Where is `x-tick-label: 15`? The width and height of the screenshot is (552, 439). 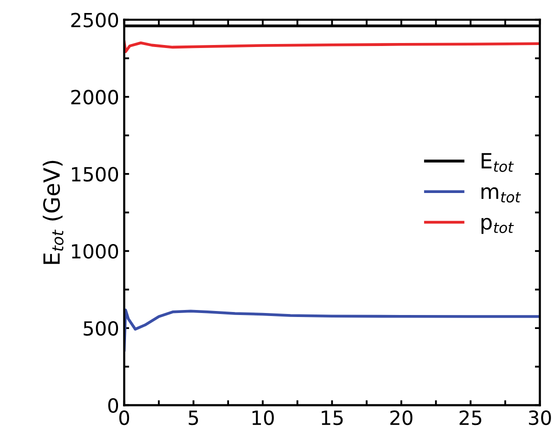
x-tick-label: 15 is located at coordinates (332, 418).